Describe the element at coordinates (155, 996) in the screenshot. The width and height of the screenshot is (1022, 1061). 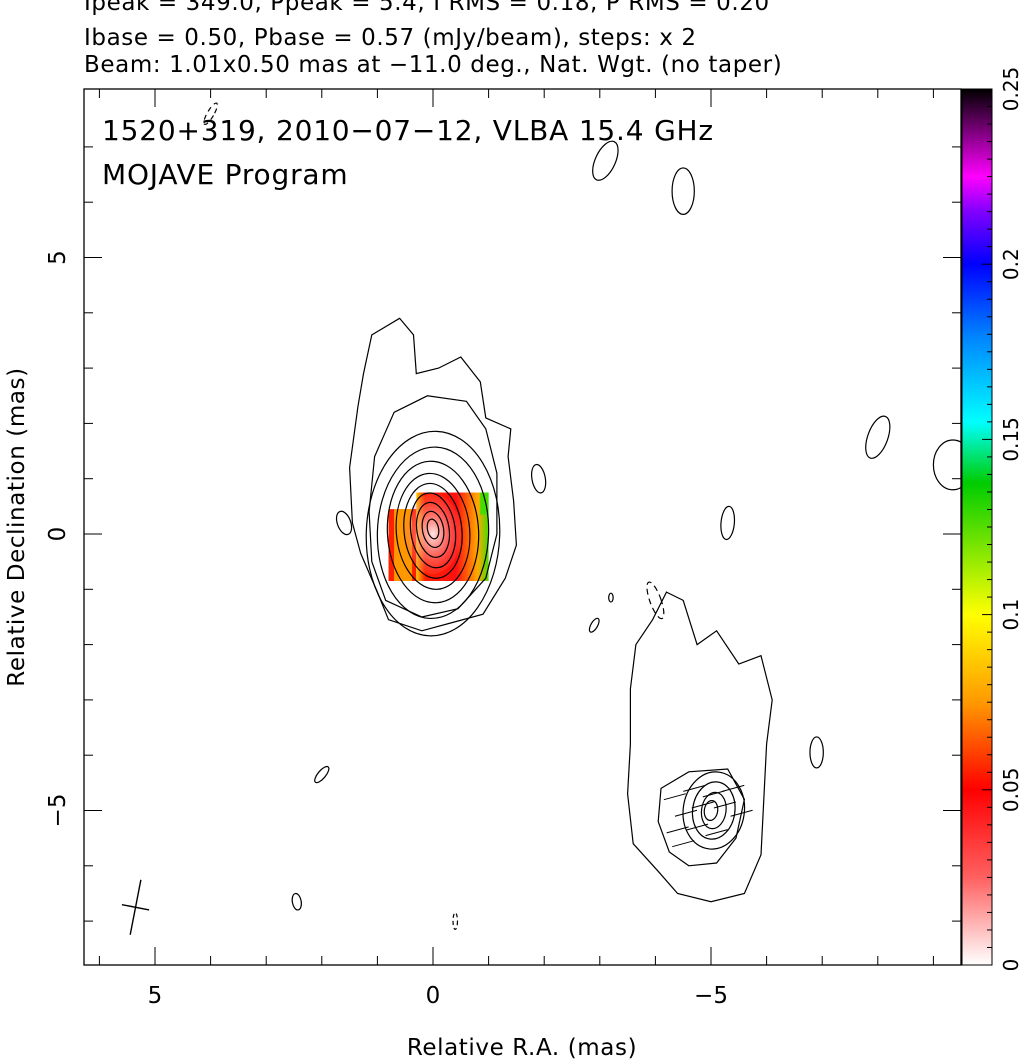
I see `x-tick-label: 5` at that location.